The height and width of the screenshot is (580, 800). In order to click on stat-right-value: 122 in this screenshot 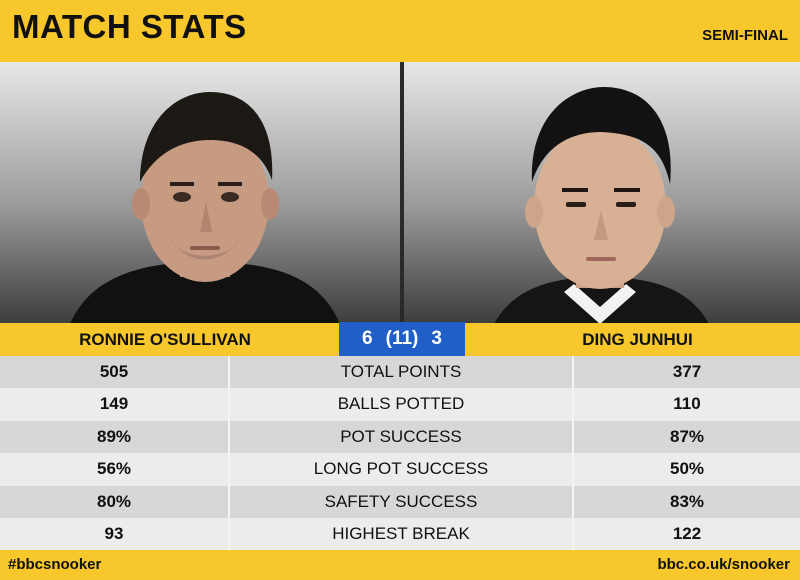, I will do `click(687, 533)`.